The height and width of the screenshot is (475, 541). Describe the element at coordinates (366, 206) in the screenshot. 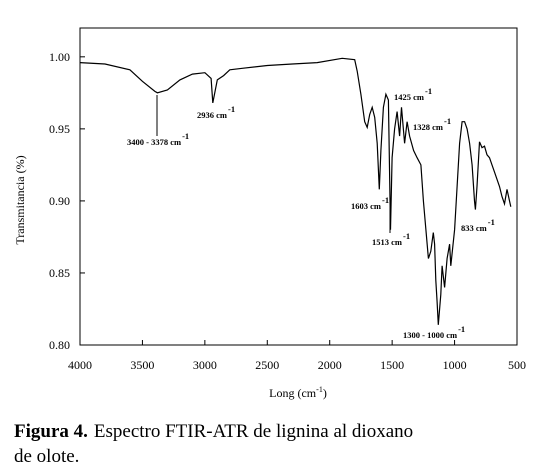

I see `annotation-text: 1603 cm` at that location.